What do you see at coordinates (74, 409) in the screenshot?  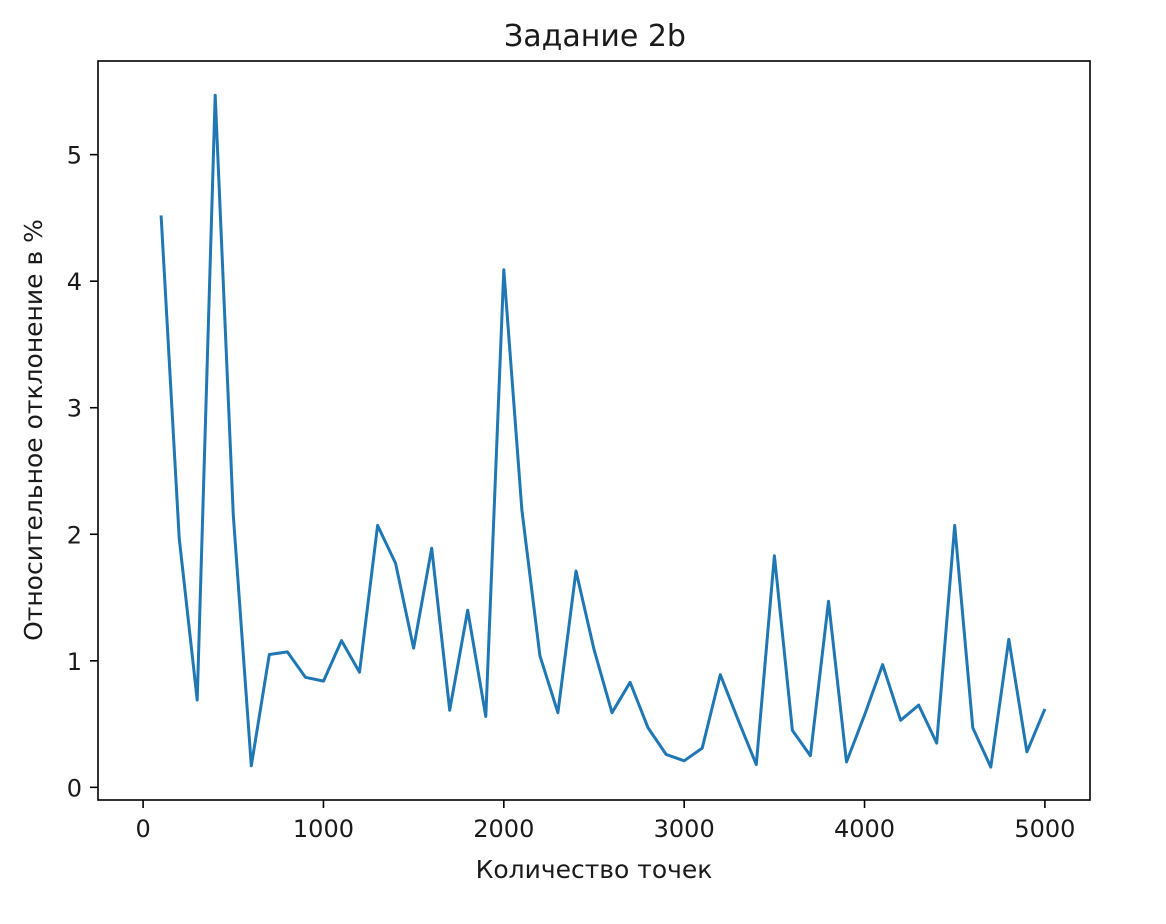 I see `y-tick-label: 3` at bounding box center [74, 409].